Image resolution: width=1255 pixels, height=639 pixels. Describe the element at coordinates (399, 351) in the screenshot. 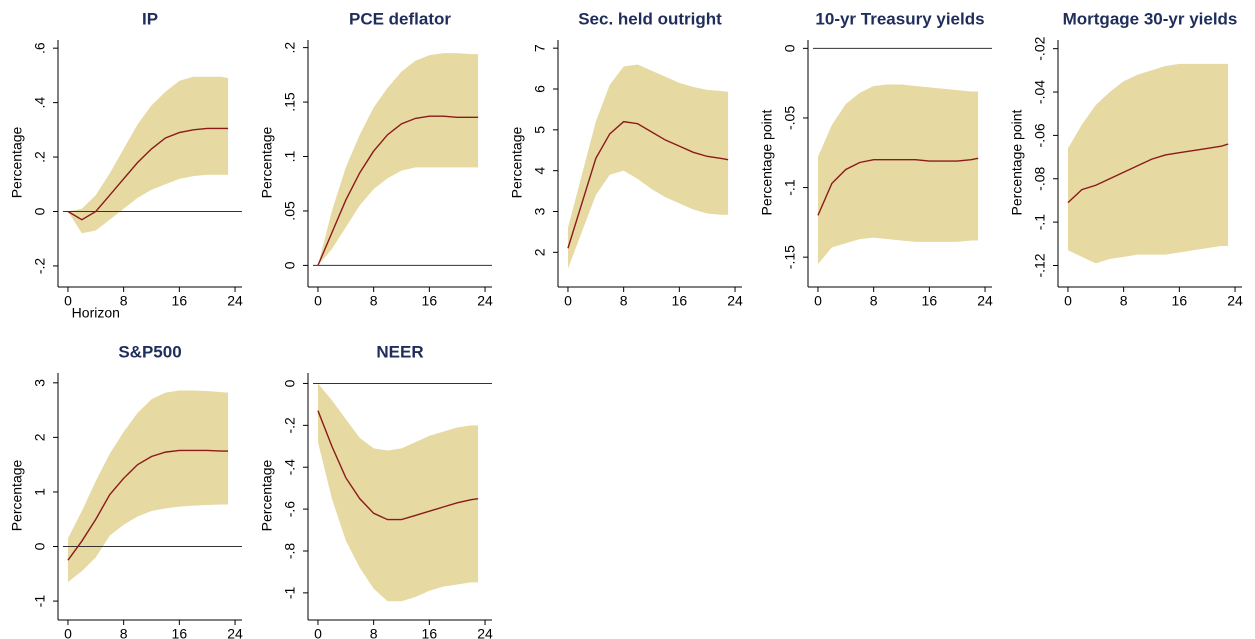

I see `panel-title: NEER` at that location.